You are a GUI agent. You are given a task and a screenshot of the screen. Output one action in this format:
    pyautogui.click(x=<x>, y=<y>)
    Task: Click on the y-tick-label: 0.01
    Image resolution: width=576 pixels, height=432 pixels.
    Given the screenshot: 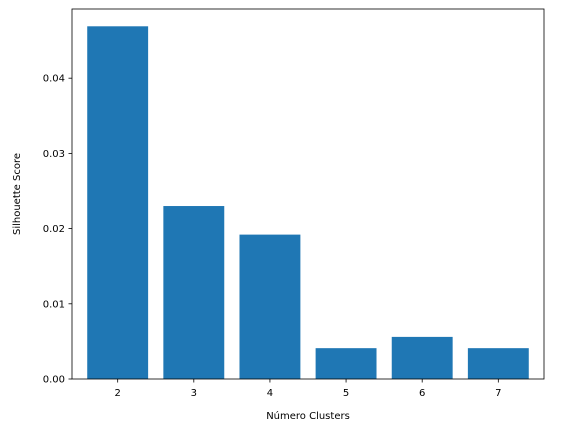 What is the action you would take?
    pyautogui.click(x=54, y=304)
    